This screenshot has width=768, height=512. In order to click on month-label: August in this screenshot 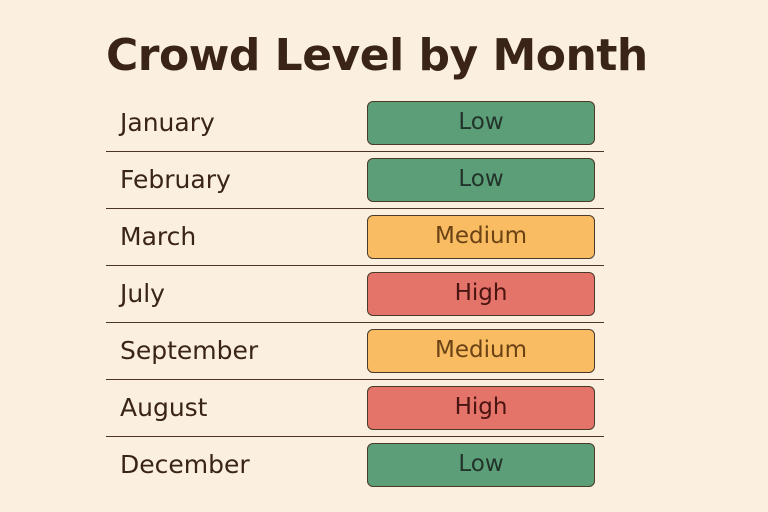, I will do `click(164, 407)`.